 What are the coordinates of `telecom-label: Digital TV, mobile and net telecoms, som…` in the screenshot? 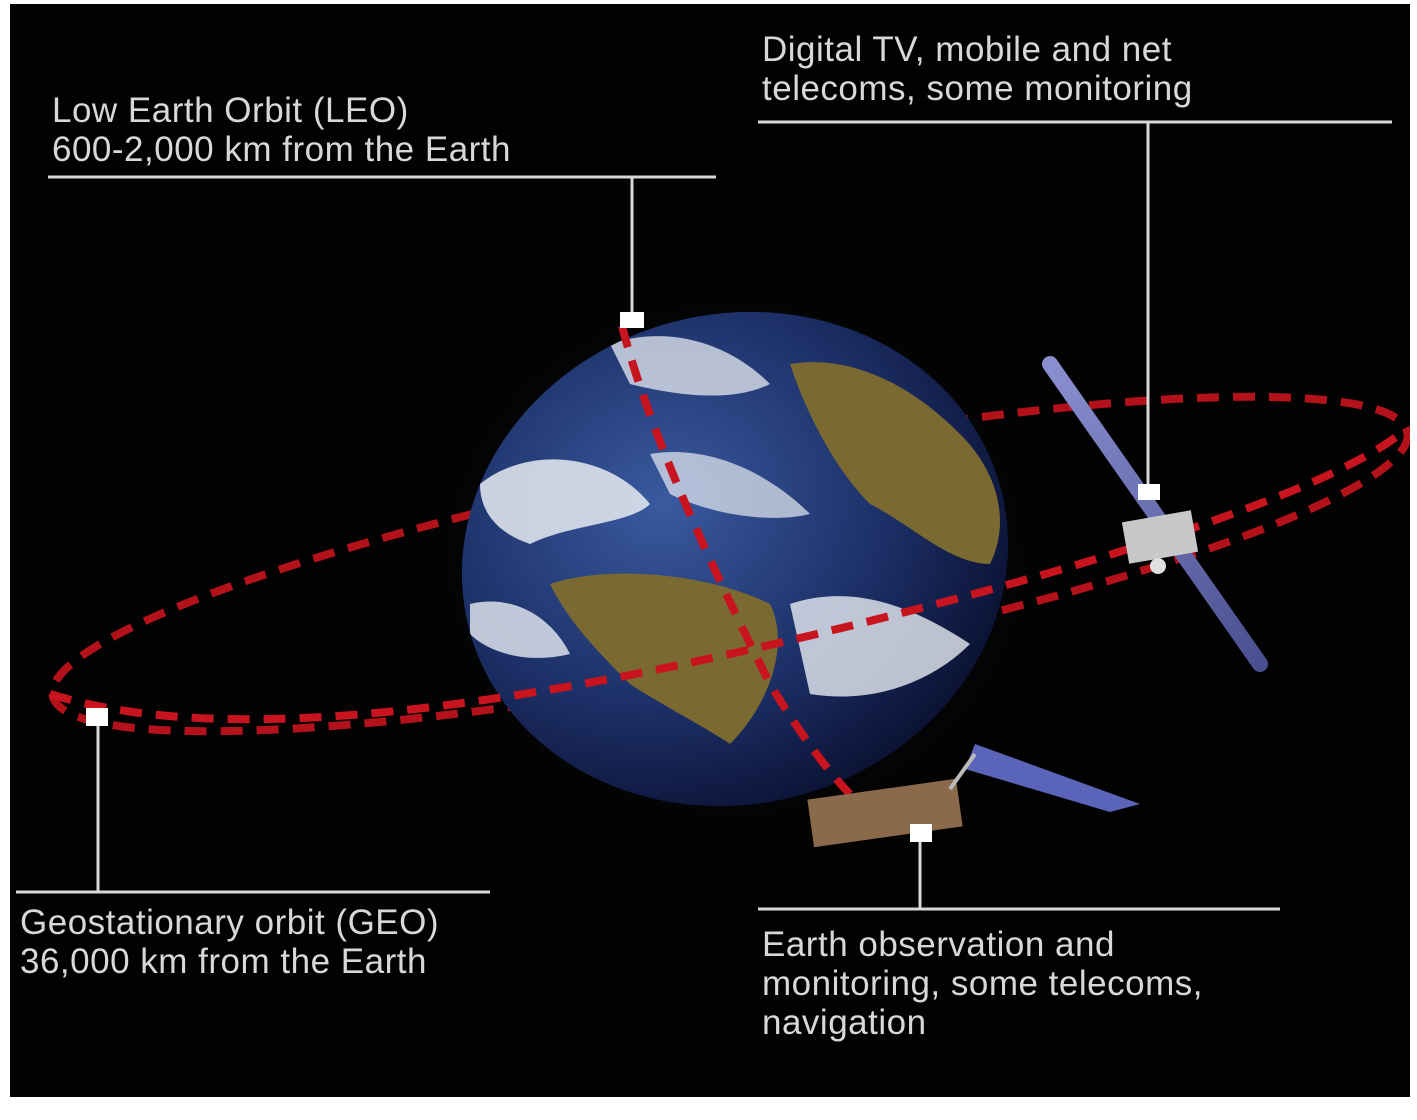 It's located at (977, 69).